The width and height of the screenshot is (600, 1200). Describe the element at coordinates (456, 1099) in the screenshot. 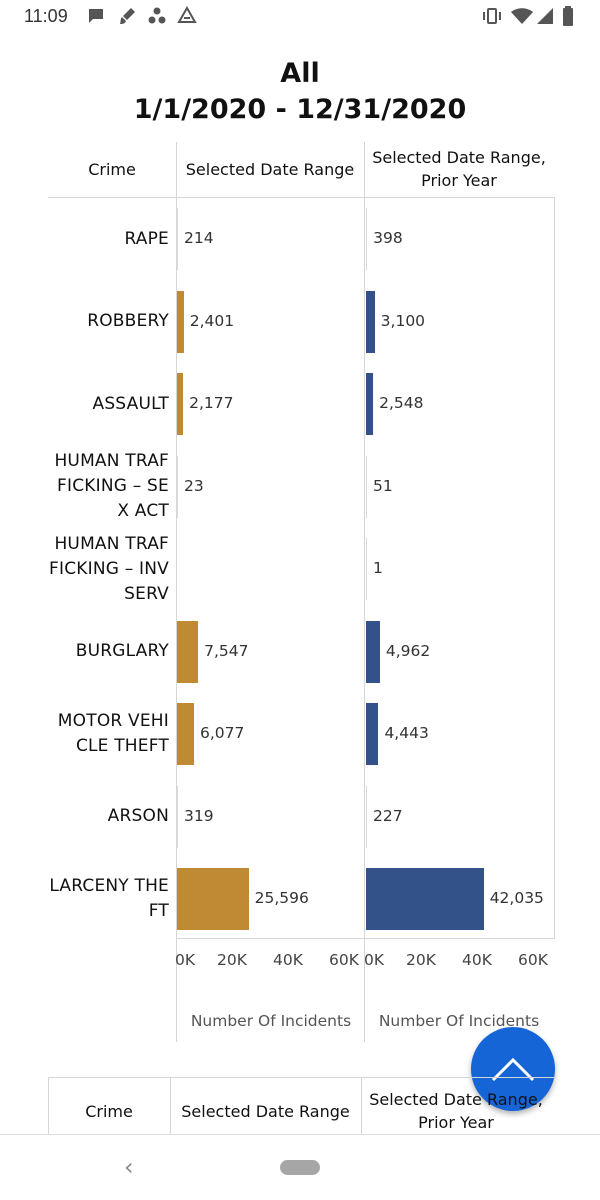

I see `table2-header-prior-line1: Selected Date Range,` at that location.